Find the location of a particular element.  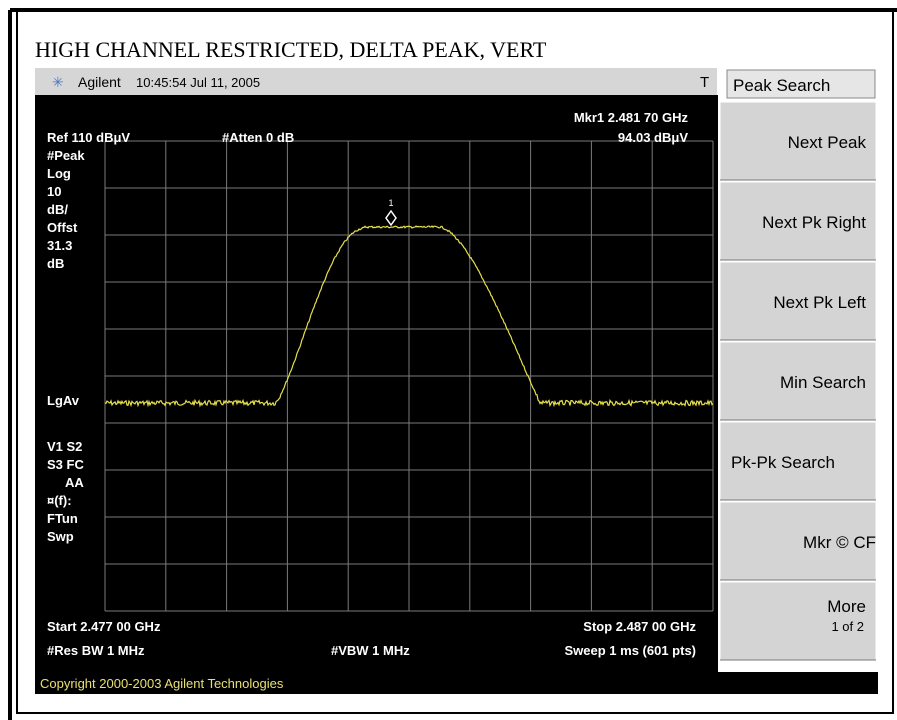

menu-title: Peak Search is located at coordinates (781, 85).